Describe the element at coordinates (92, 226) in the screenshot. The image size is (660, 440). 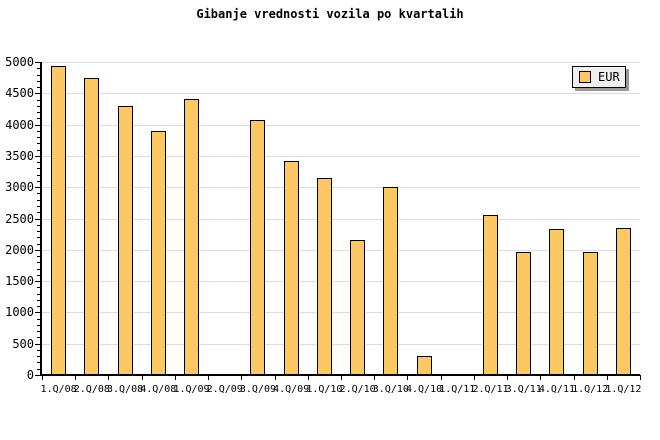
I see `bar-2.Q/08` at that location.